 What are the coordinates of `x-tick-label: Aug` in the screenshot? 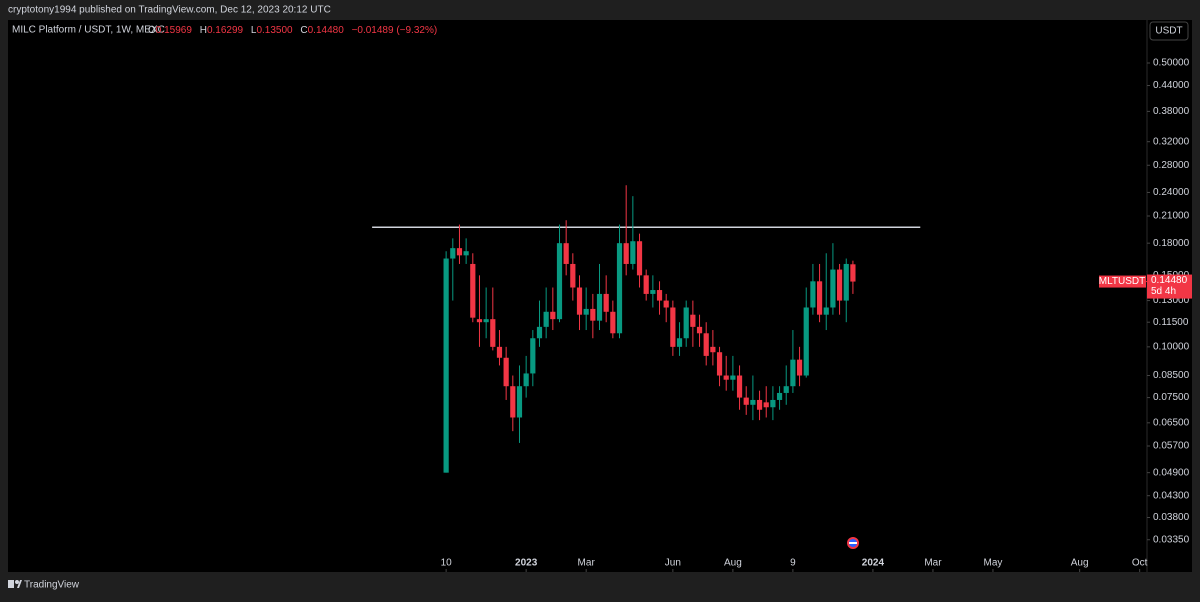 It's located at (1080, 563).